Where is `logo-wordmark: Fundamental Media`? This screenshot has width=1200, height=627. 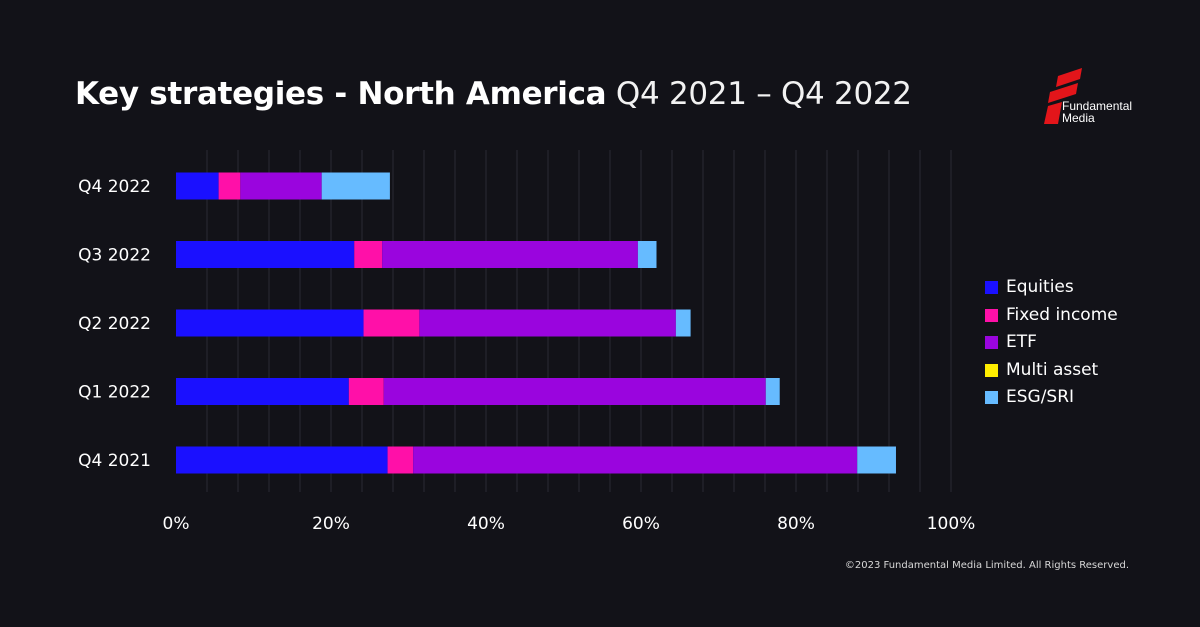
logo-wordmark: Fundamental Media is located at coordinates (1097, 112).